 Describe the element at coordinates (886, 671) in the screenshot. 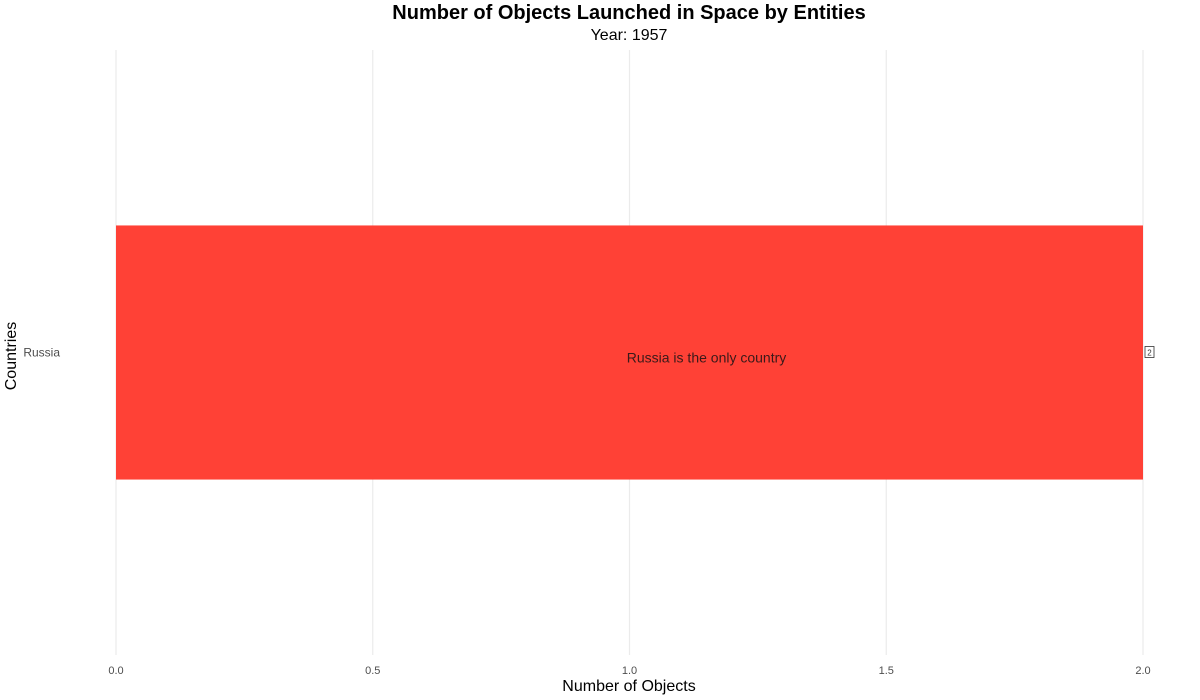

I see `x-tick-label: 1.5` at that location.